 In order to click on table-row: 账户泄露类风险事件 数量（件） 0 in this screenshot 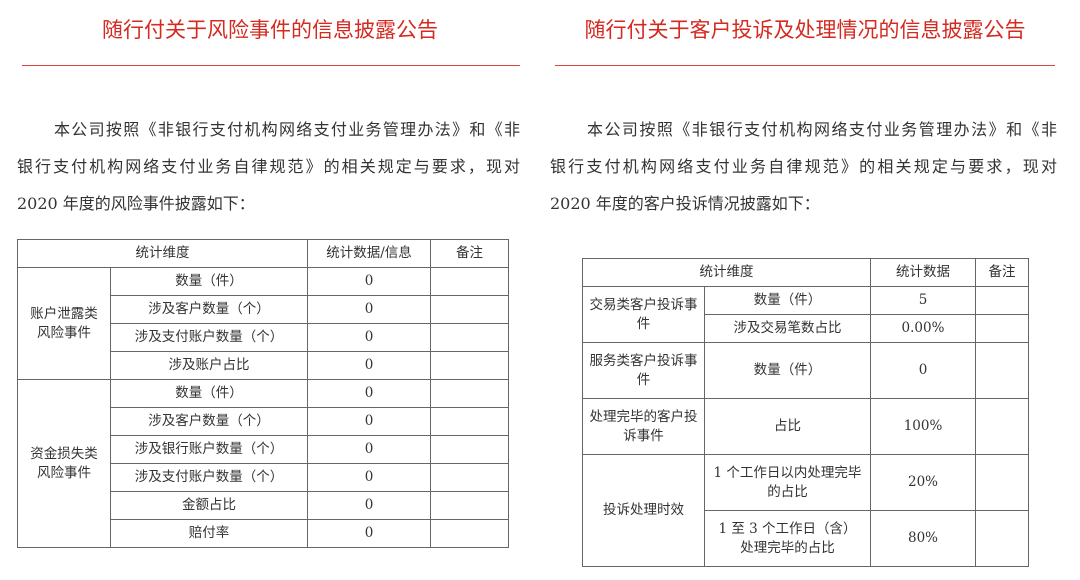, I will do `click(263, 323)`.